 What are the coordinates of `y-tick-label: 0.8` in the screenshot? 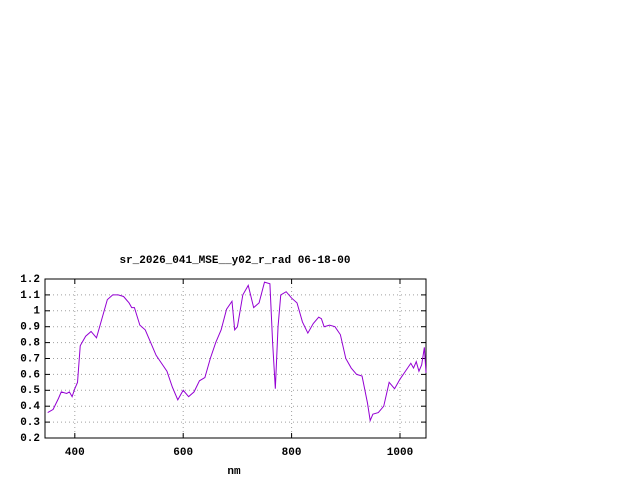 It's located at (30, 344).